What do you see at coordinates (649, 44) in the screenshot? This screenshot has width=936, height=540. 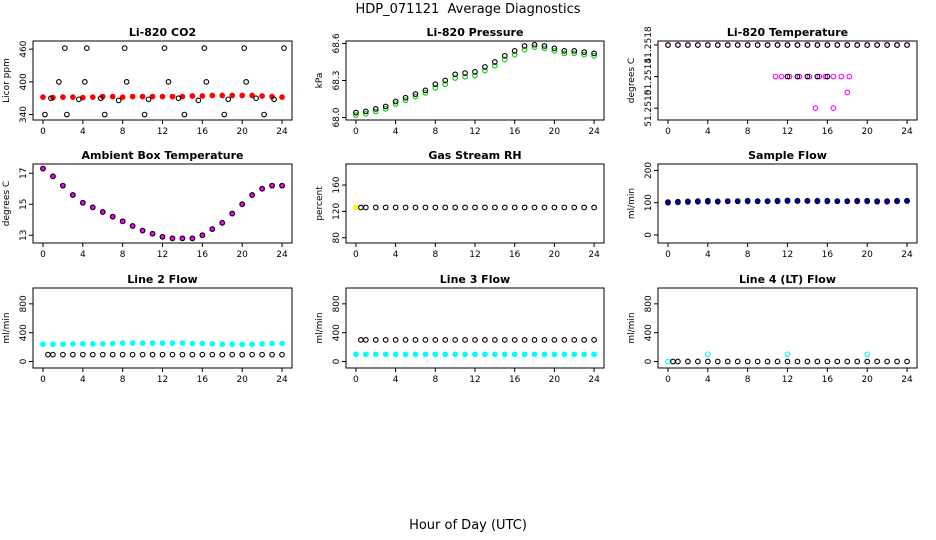 I see `y-tick-label: 51.2518` at bounding box center [649, 44].